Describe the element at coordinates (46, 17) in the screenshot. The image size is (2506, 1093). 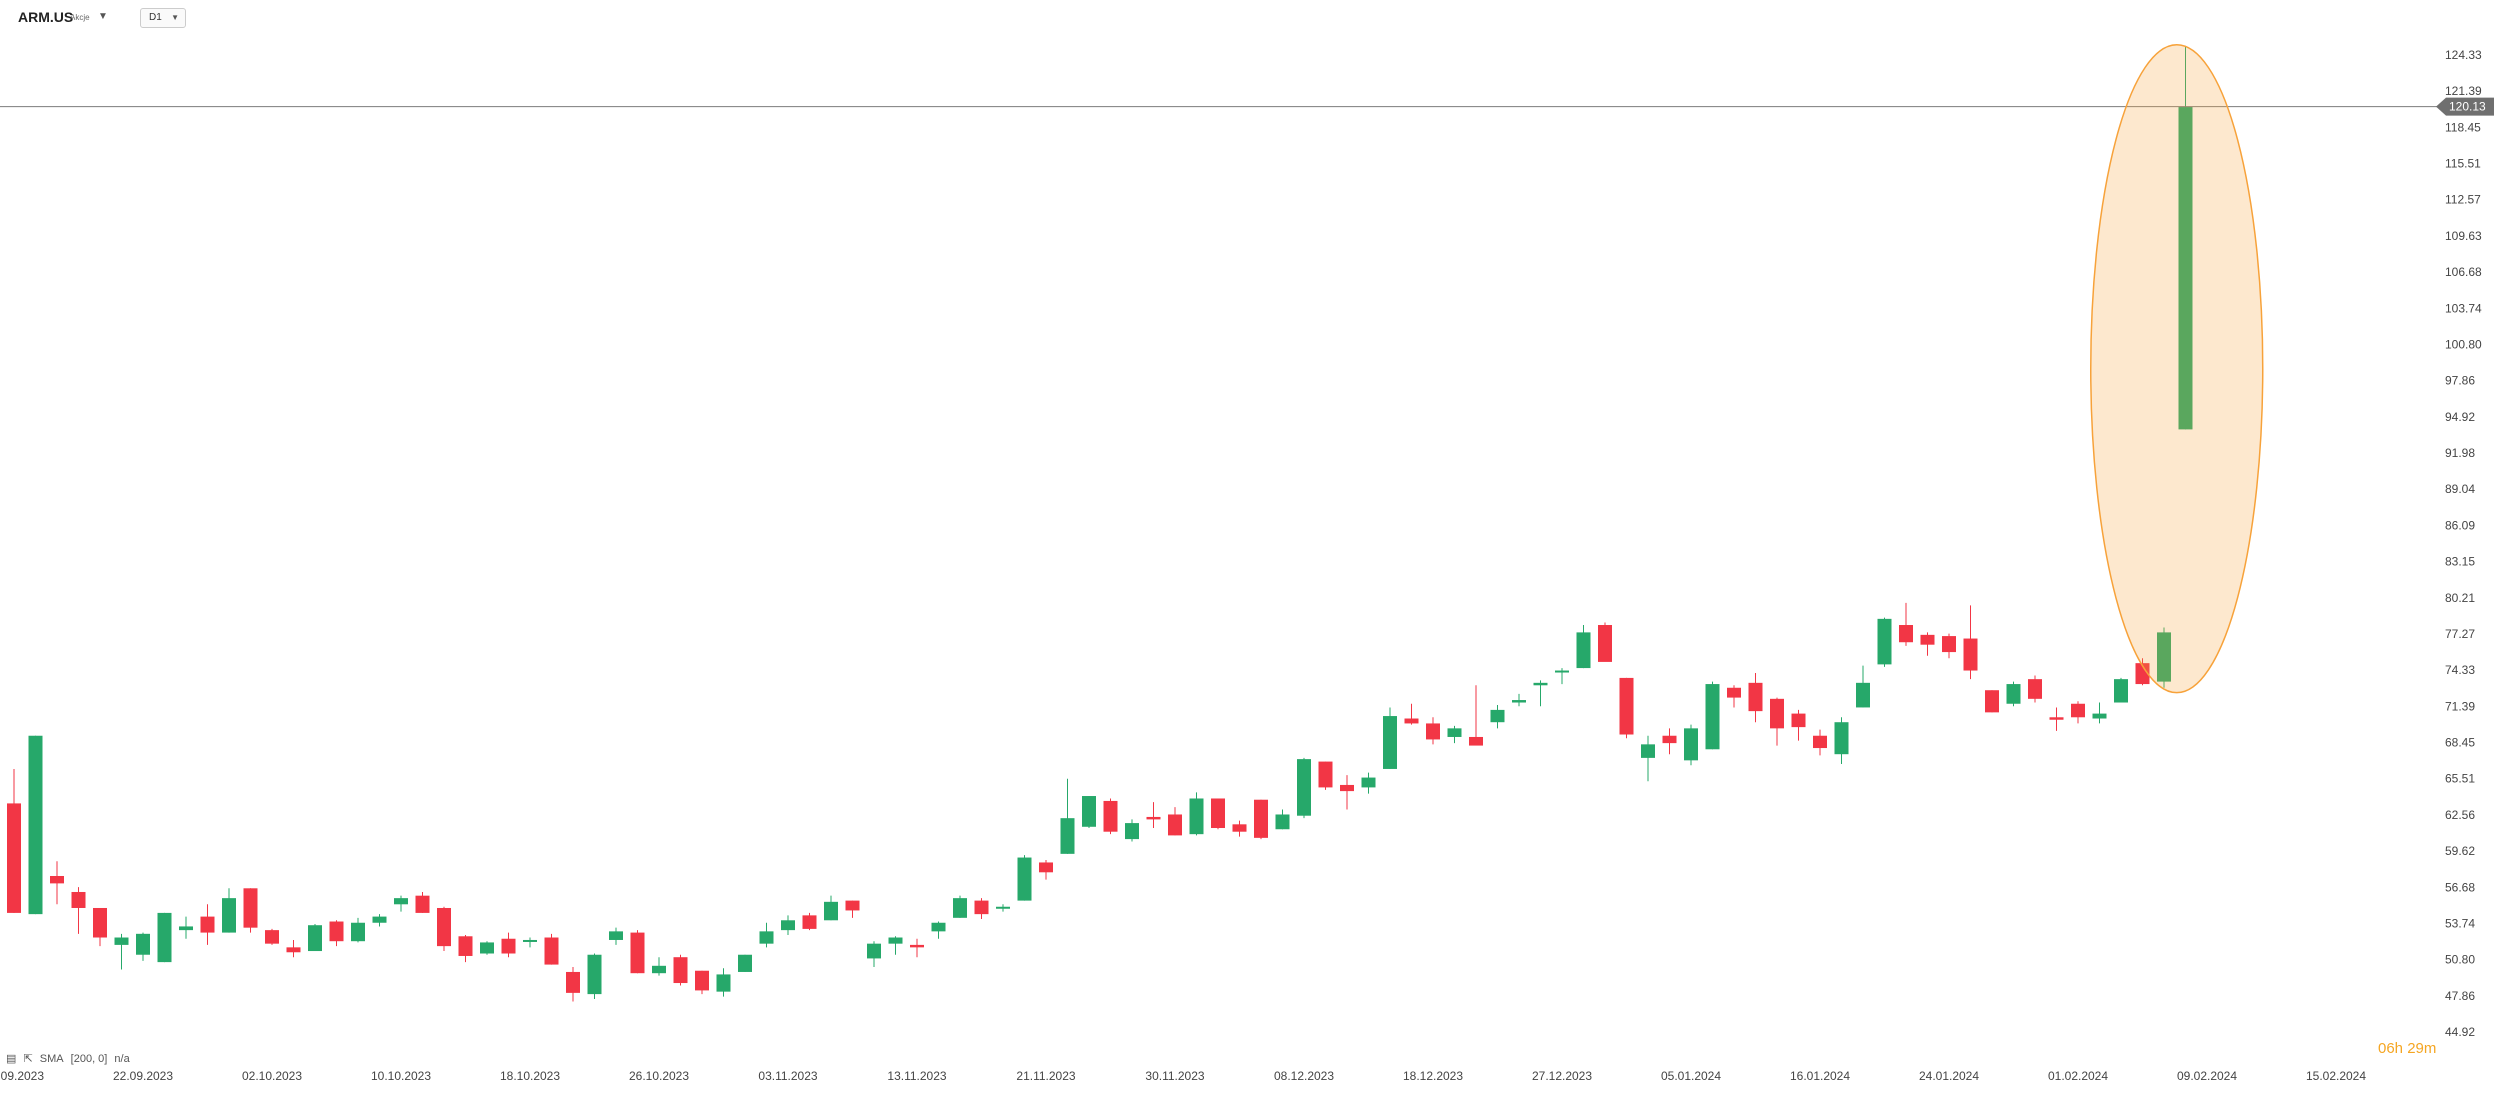
I see `symbol-label: ARM.US` at that location.